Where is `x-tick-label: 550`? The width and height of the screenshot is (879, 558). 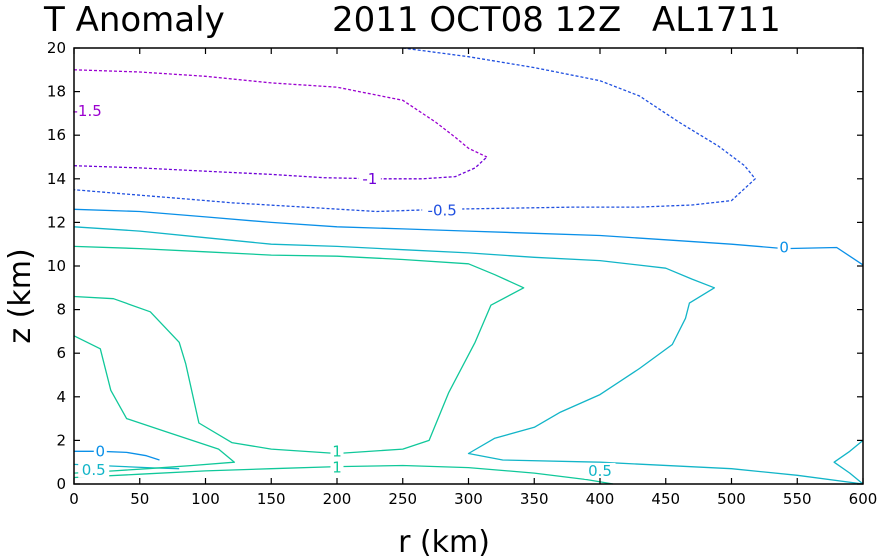 x-tick-label: 550 is located at coordinates (797, 499).